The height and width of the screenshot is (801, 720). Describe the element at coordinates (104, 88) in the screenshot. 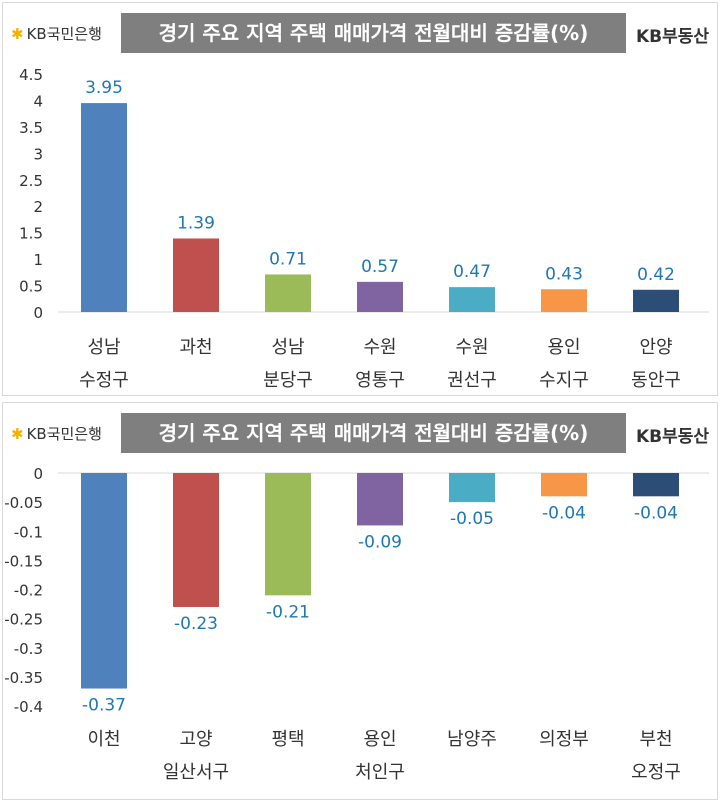

I see `data-label: 3.95` at that location.